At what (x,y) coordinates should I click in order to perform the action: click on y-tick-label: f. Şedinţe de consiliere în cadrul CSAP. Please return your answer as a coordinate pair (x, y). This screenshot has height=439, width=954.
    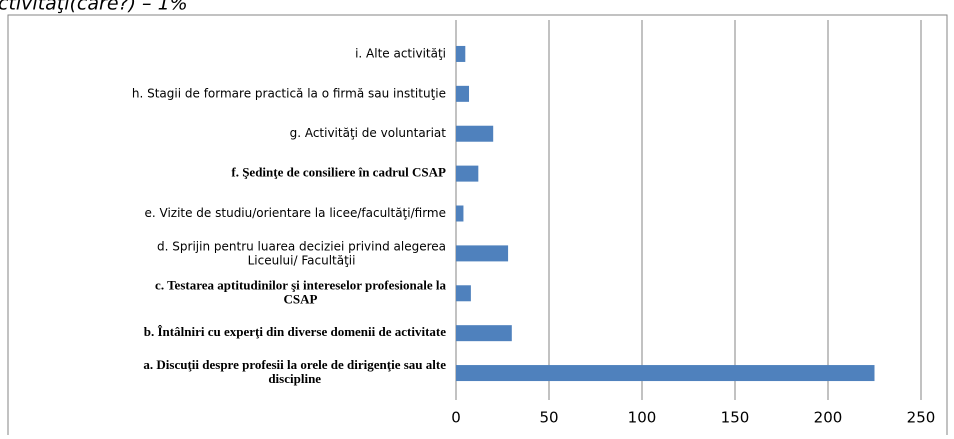
    Looking at the image, I should click on (338, 172).